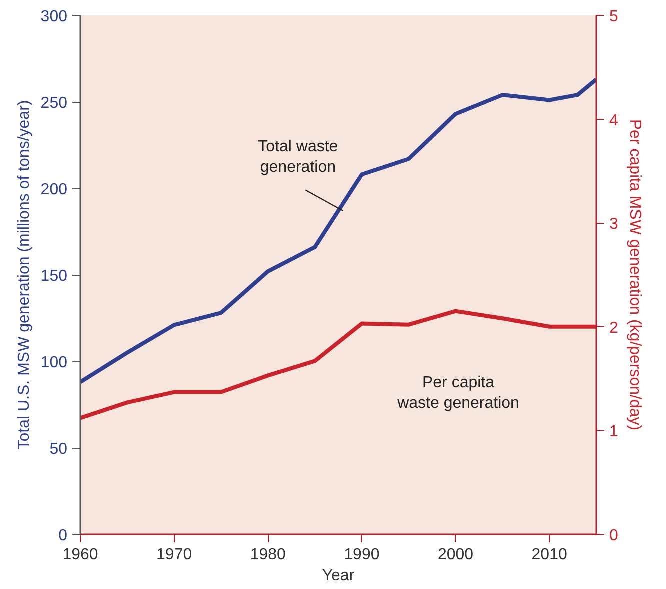  I want to click on y2-tick-label: 5, so click(614, 17).